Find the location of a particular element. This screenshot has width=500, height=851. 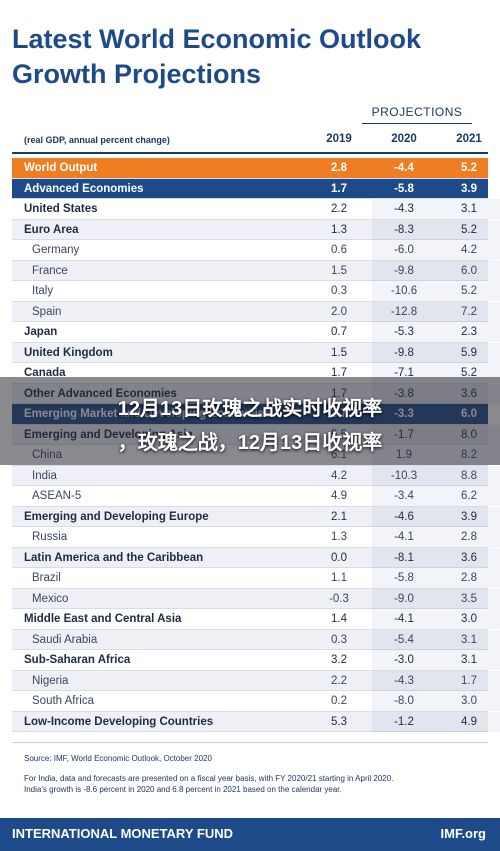

row-value: -9.0 is located at coordinates (404, 598).